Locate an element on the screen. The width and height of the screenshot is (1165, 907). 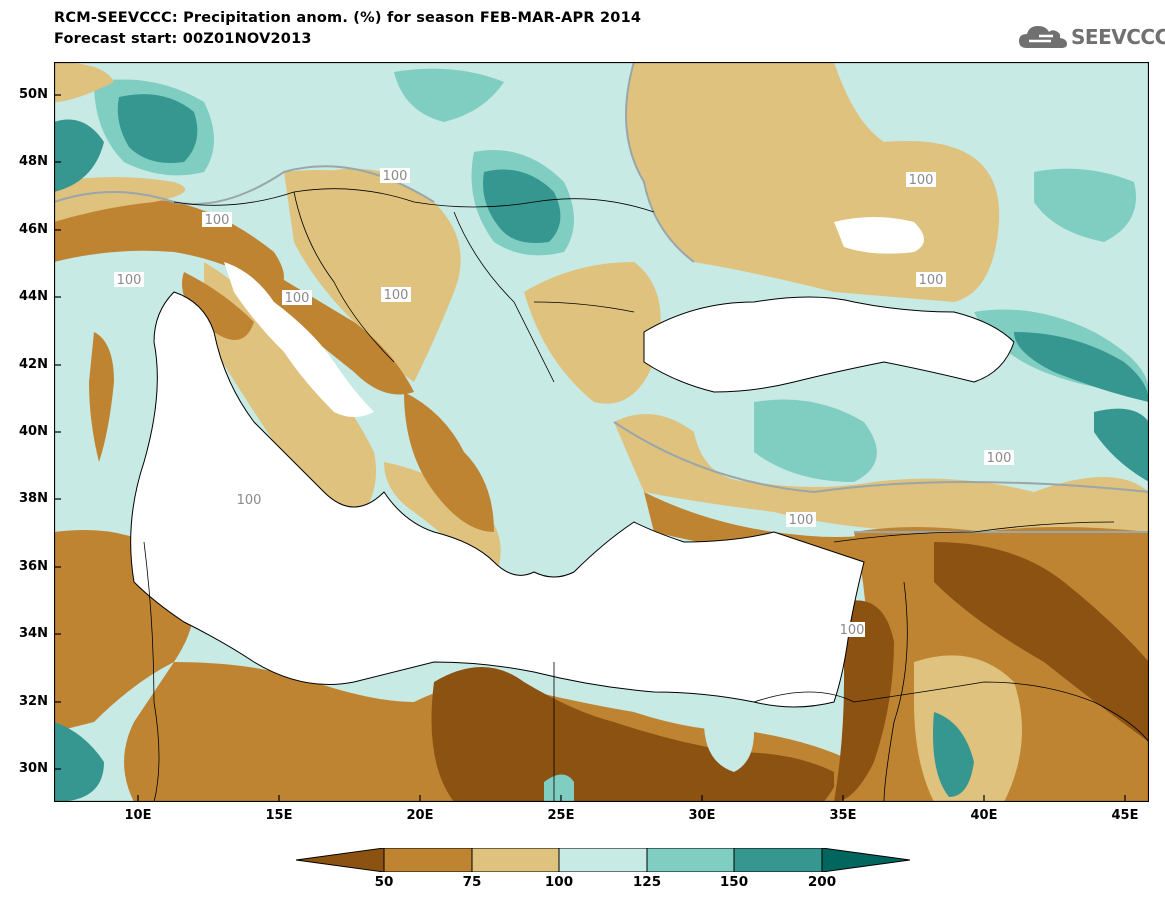
colorbar-label: 100 is located at coordinates (559, 882).